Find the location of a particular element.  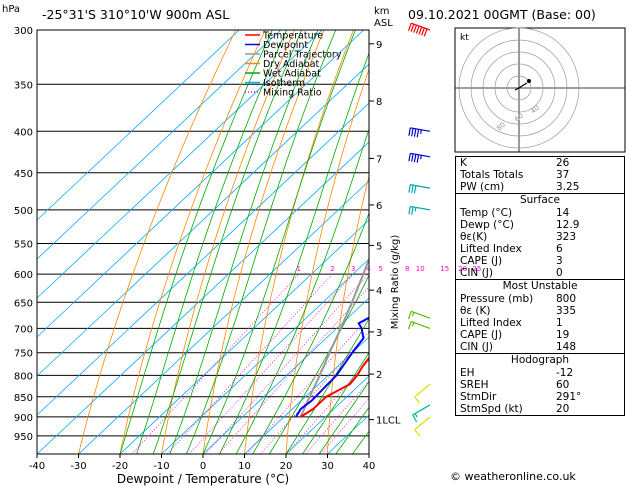

row-label: Temp (°C) is located at coordinates (486, 213).